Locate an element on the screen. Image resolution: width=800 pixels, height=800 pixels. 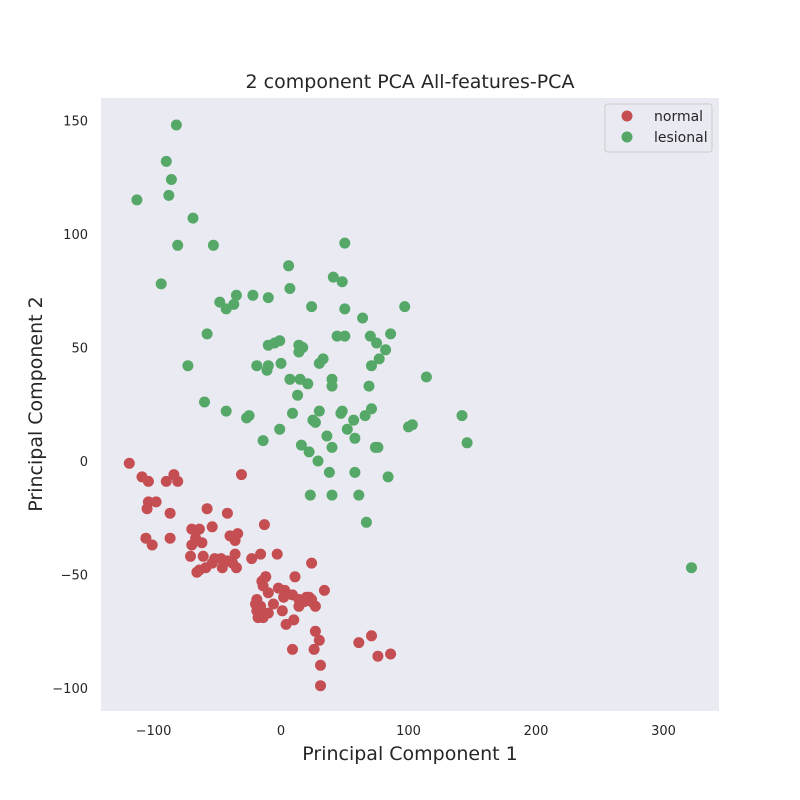
x-tick-label: −100 is located at coordinates (154, 731).